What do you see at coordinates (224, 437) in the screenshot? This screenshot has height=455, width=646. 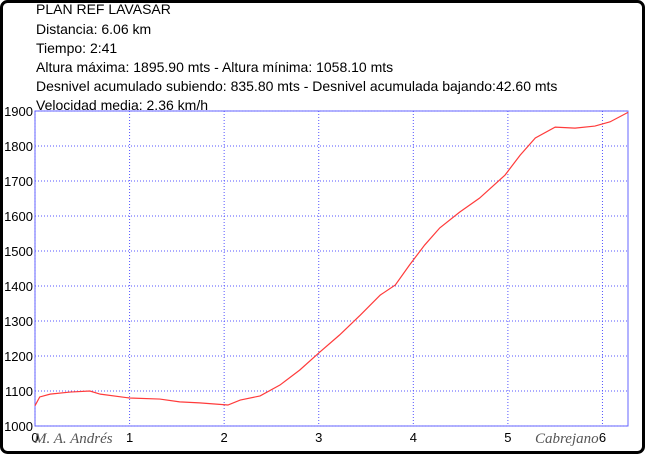 I see `x-tick-label: 2` at bounding box center [224, 437].